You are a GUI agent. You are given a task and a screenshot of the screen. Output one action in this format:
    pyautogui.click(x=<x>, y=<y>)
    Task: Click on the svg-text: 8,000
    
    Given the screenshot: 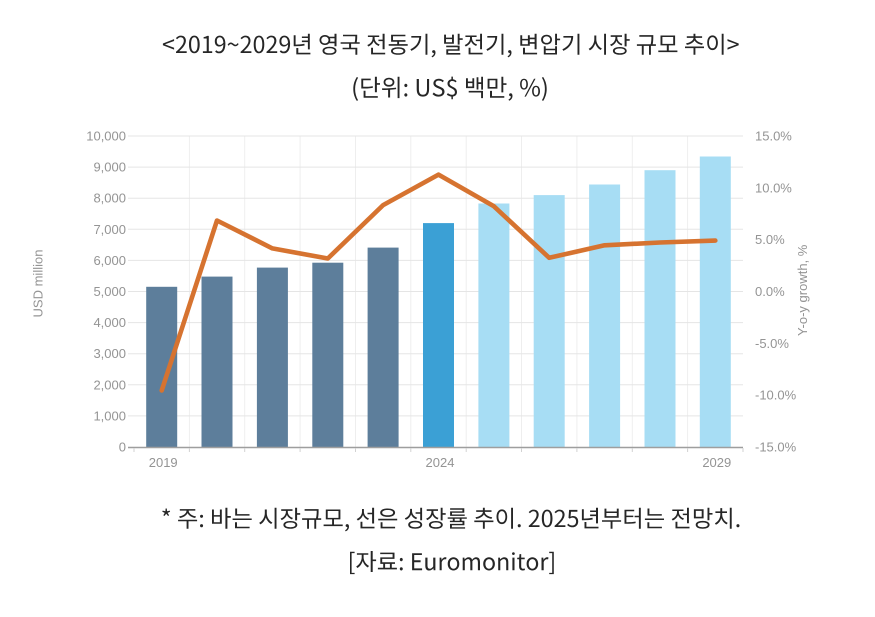 What is the action you would take?
    pyautogui.click(x=109, y=198)
    